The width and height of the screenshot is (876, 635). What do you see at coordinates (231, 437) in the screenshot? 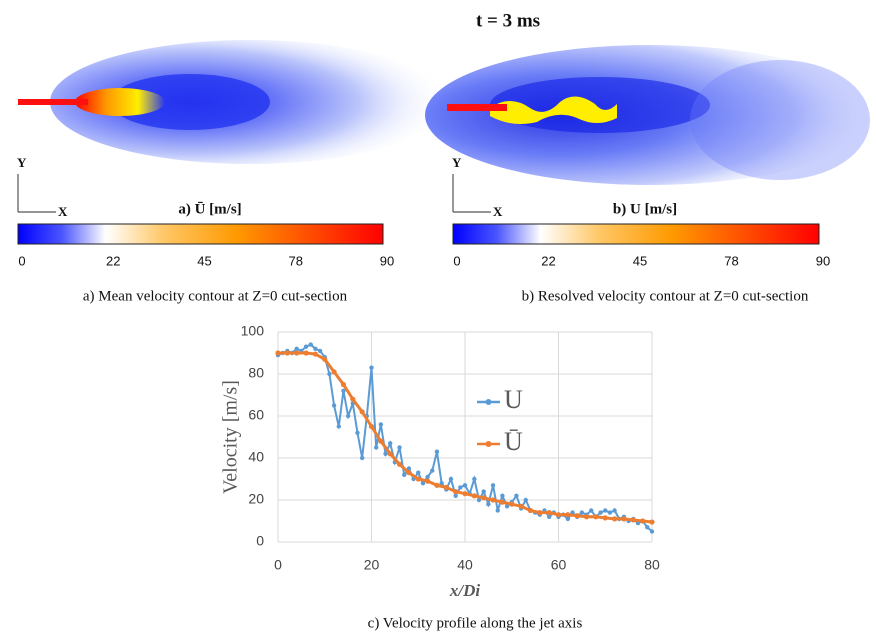
I see `y-axis-title: Velocity [m/s]` at bounding box center [231, 437].